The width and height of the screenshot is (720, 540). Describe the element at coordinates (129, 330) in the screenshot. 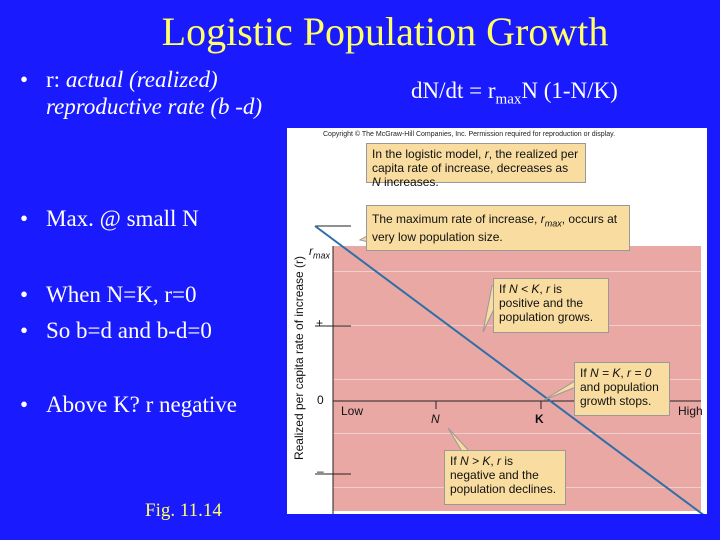

I see `bullet-text: So b=d and b-d=0` at that location.